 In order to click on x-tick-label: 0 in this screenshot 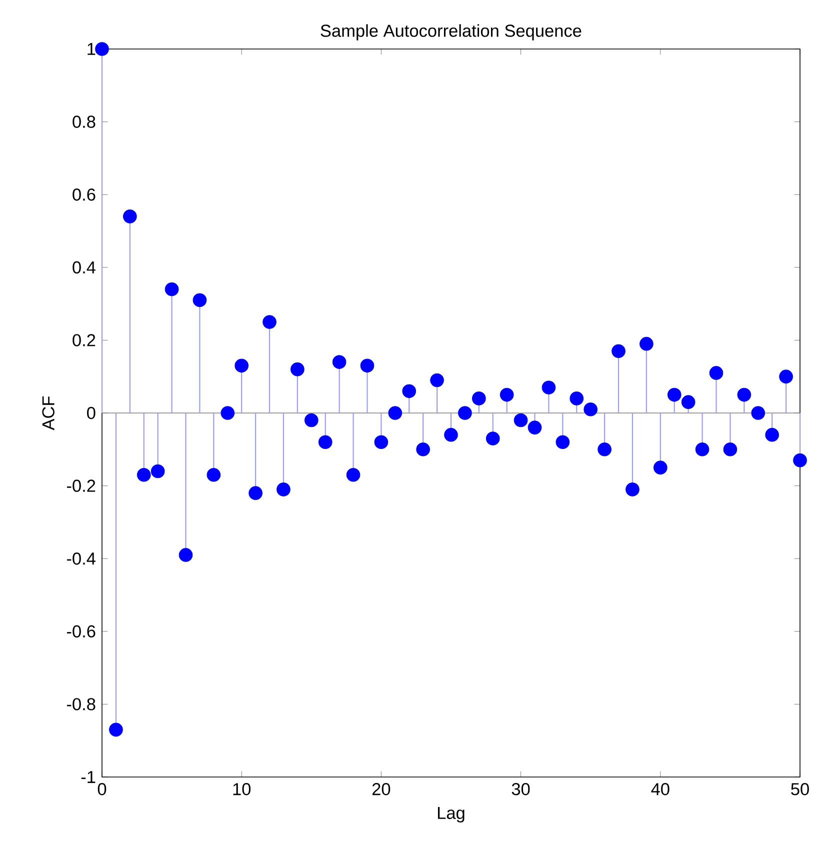, I will do `click(102, 789)`.